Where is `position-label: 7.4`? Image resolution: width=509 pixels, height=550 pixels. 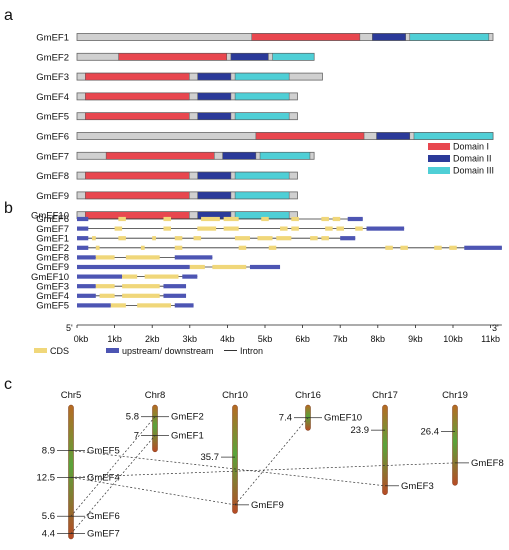
position-label: 7.4 is located at coordinates (285, 418).